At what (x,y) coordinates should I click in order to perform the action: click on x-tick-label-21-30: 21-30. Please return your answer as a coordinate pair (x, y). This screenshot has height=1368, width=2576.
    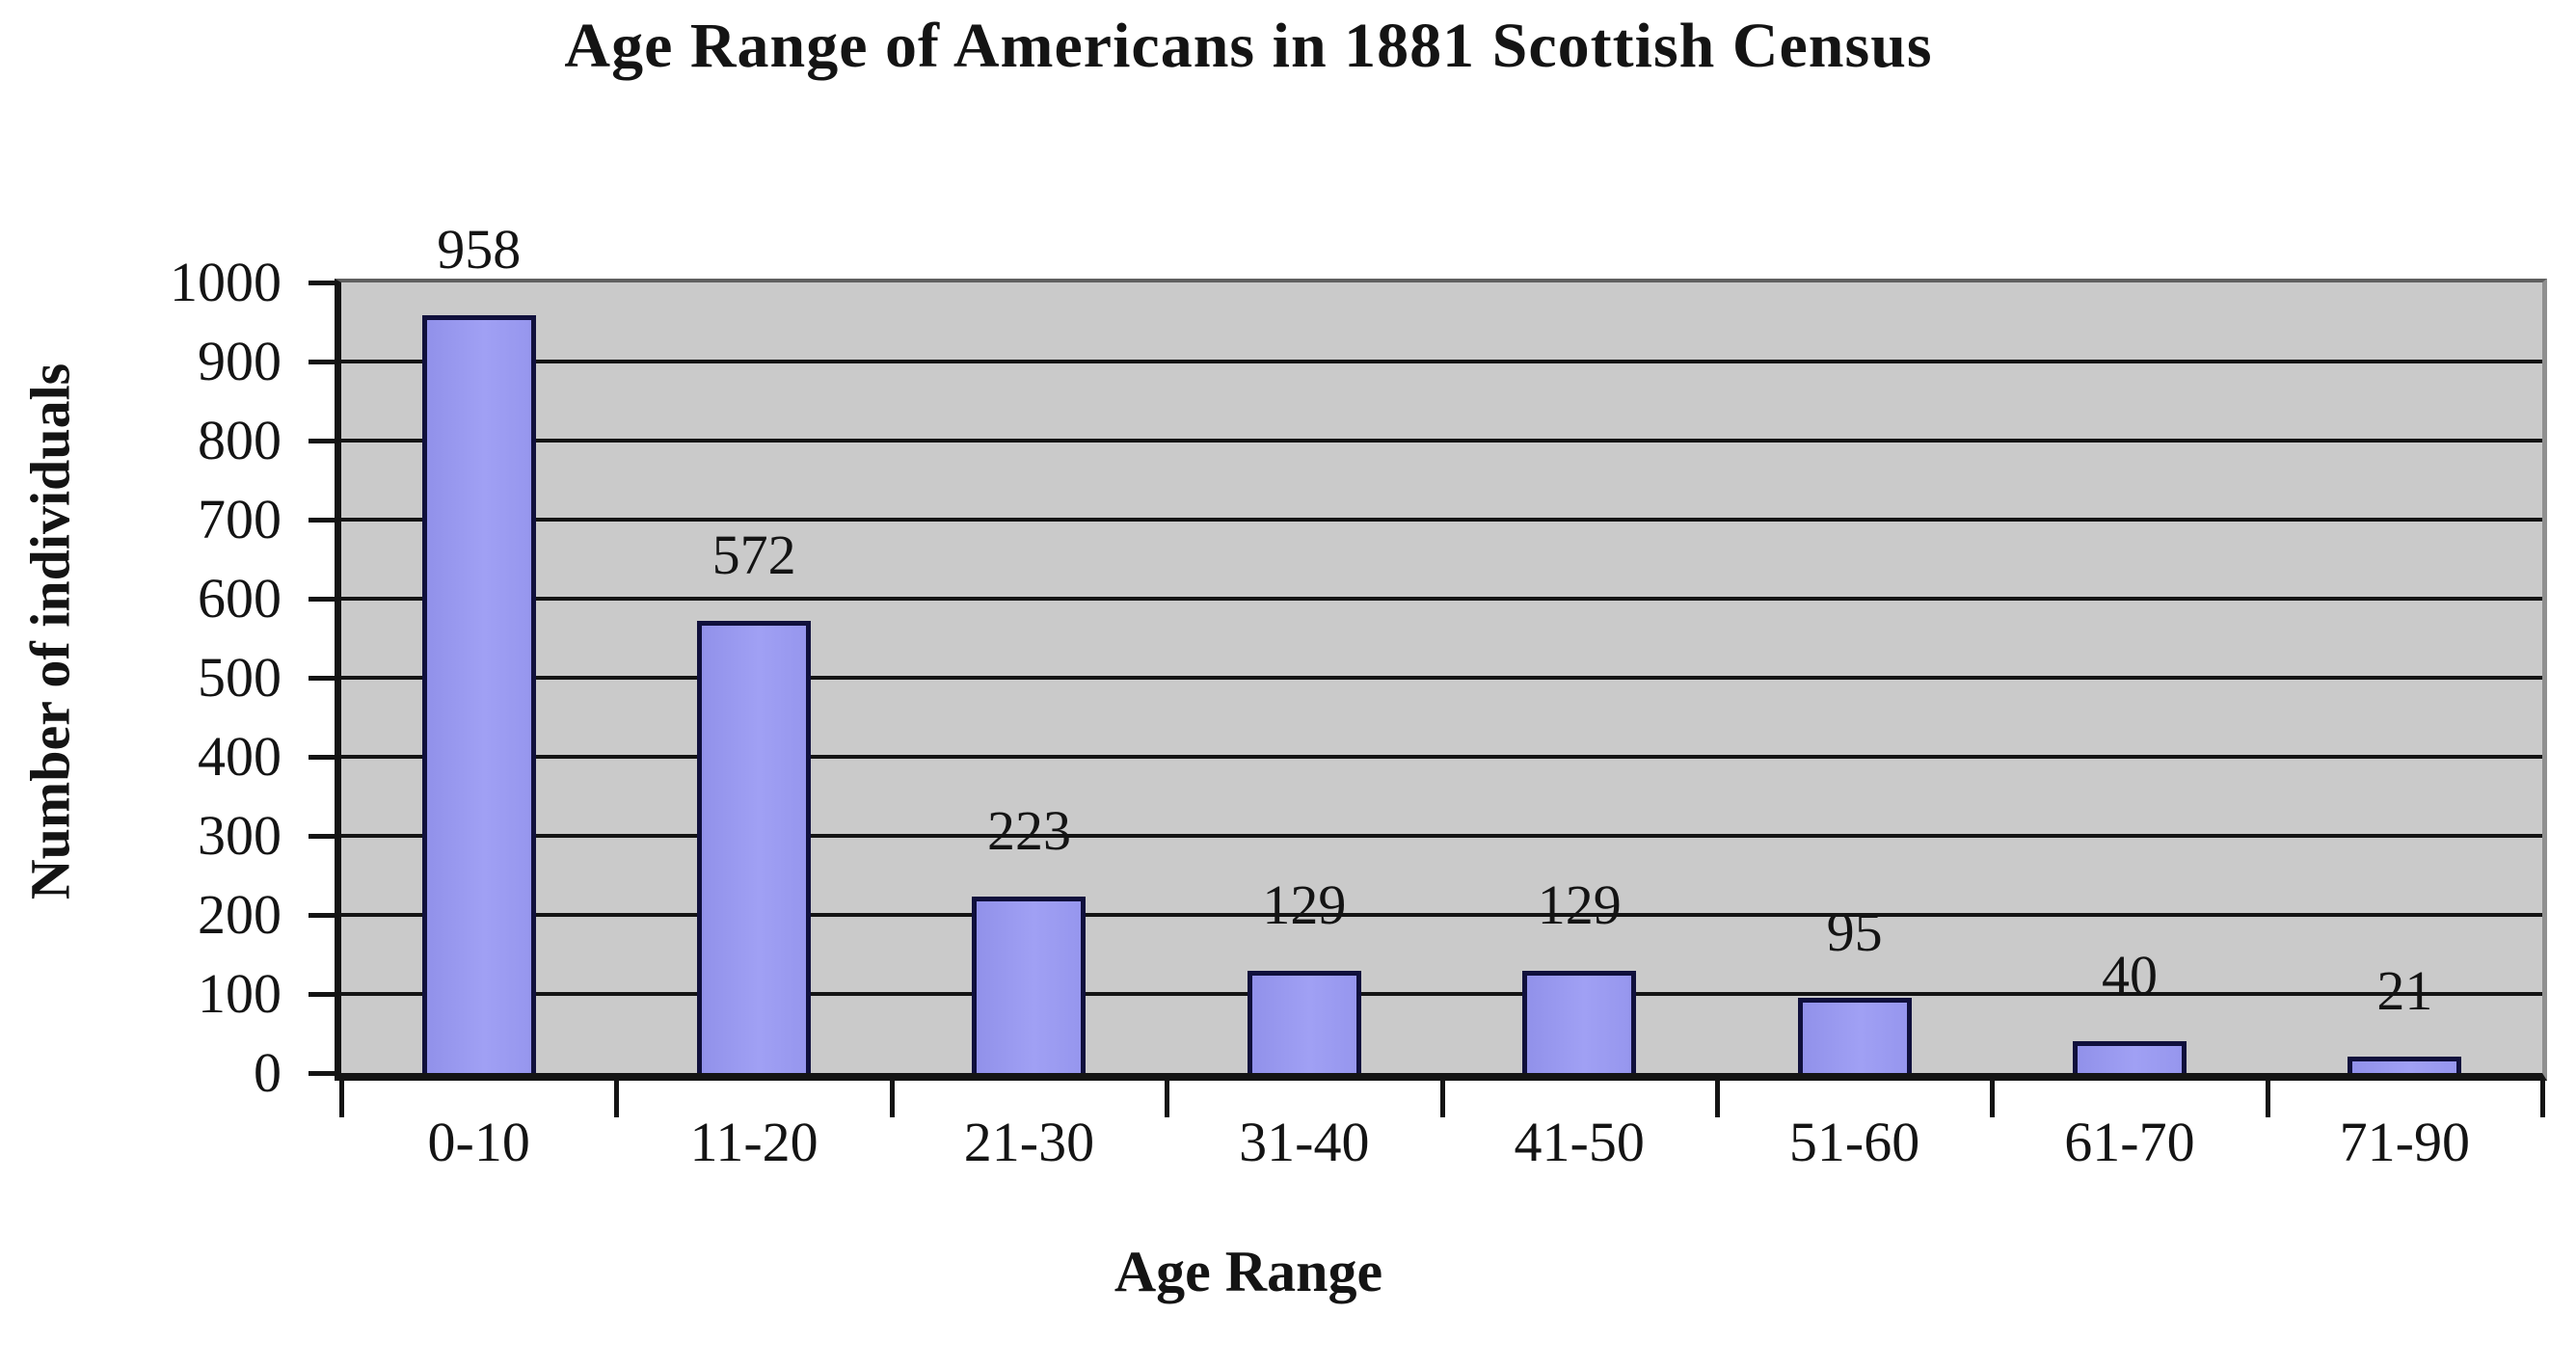
    Looking at the image, I should click on (1029, 1142).